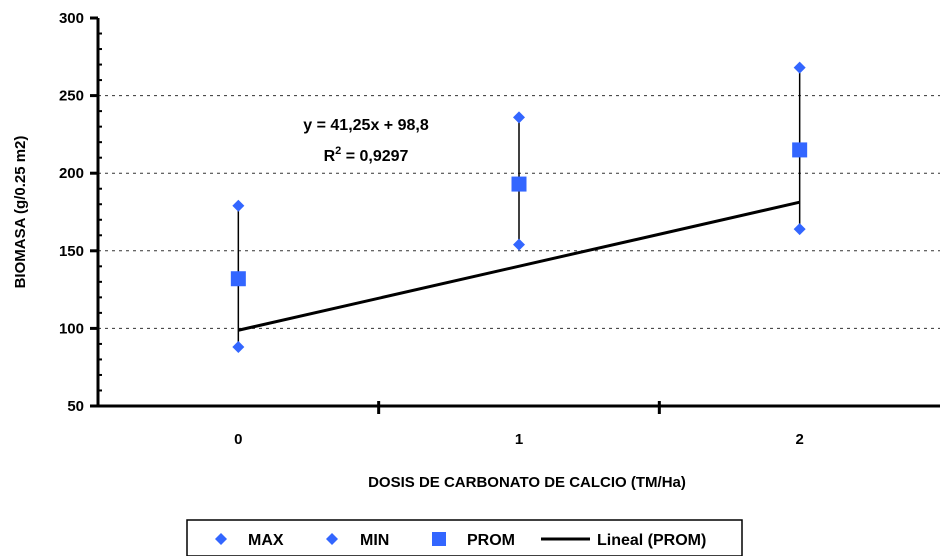 This screenshot has height=556, width=942. I want to click on legend-marker-prom, so click(439, 539).